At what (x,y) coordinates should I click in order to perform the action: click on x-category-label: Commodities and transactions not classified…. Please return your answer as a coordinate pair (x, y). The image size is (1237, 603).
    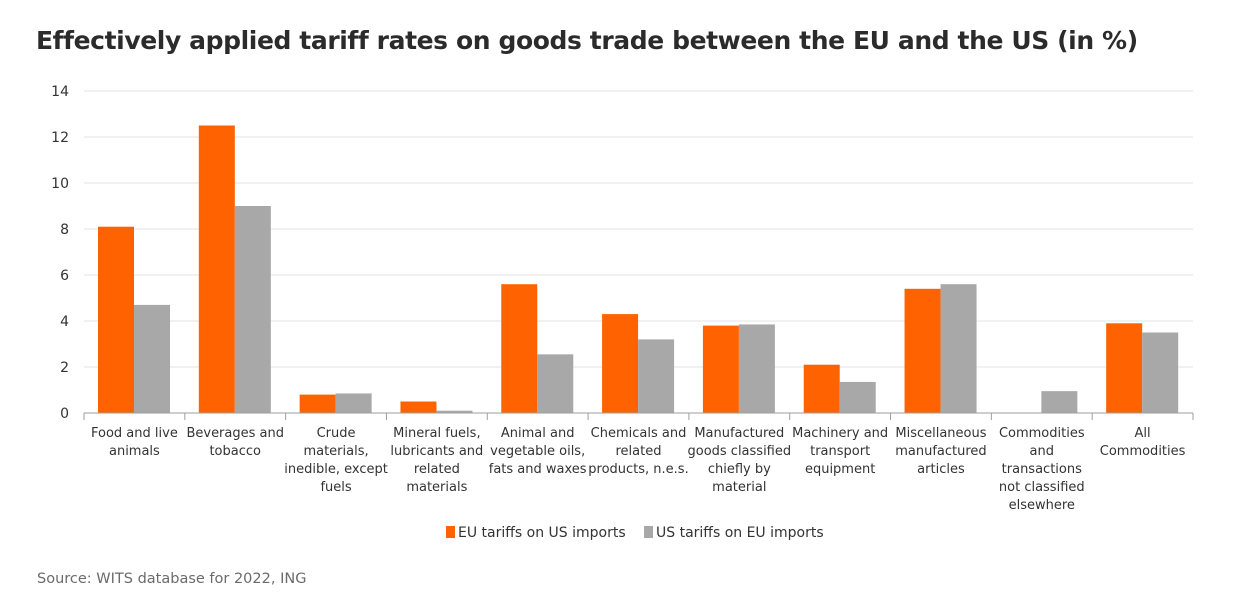
    Looking at the image, I should click on (1042, 469).